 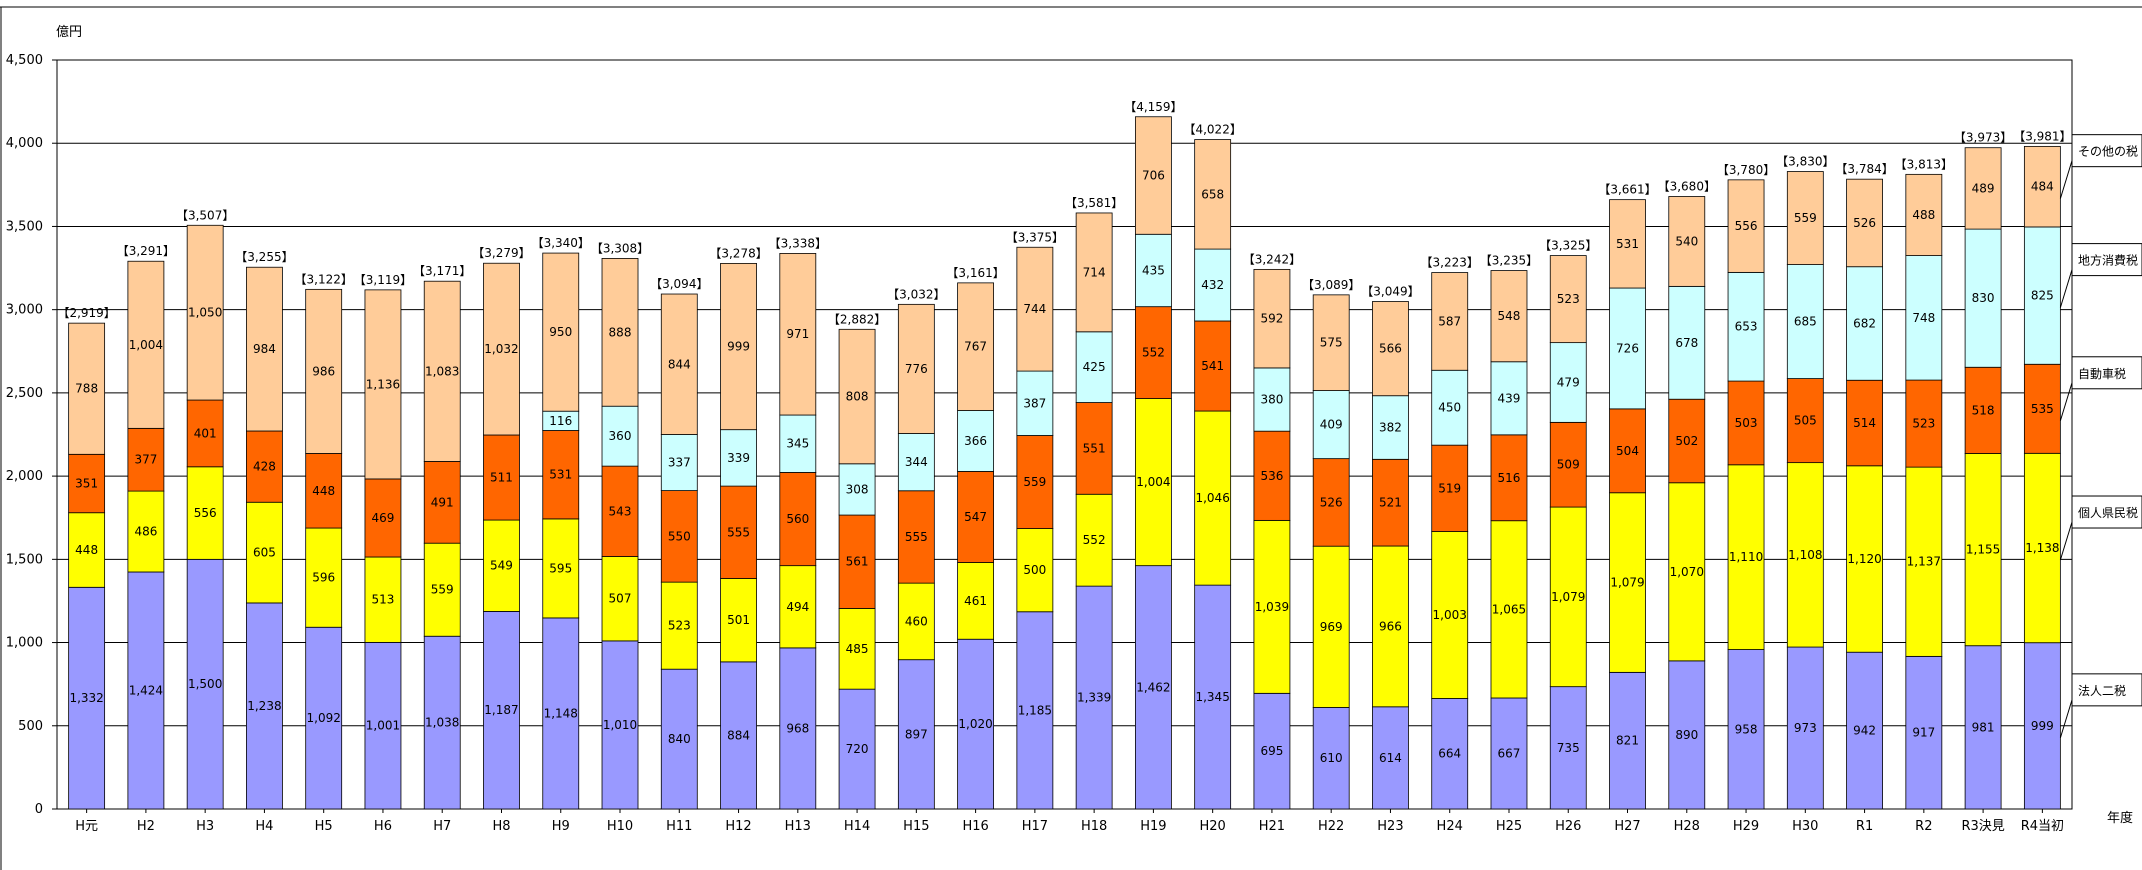 What do you see at coordinates (501, 478) in the screenshot?
I see `bar-segment-label: 511` at bounding box center [501, 478].